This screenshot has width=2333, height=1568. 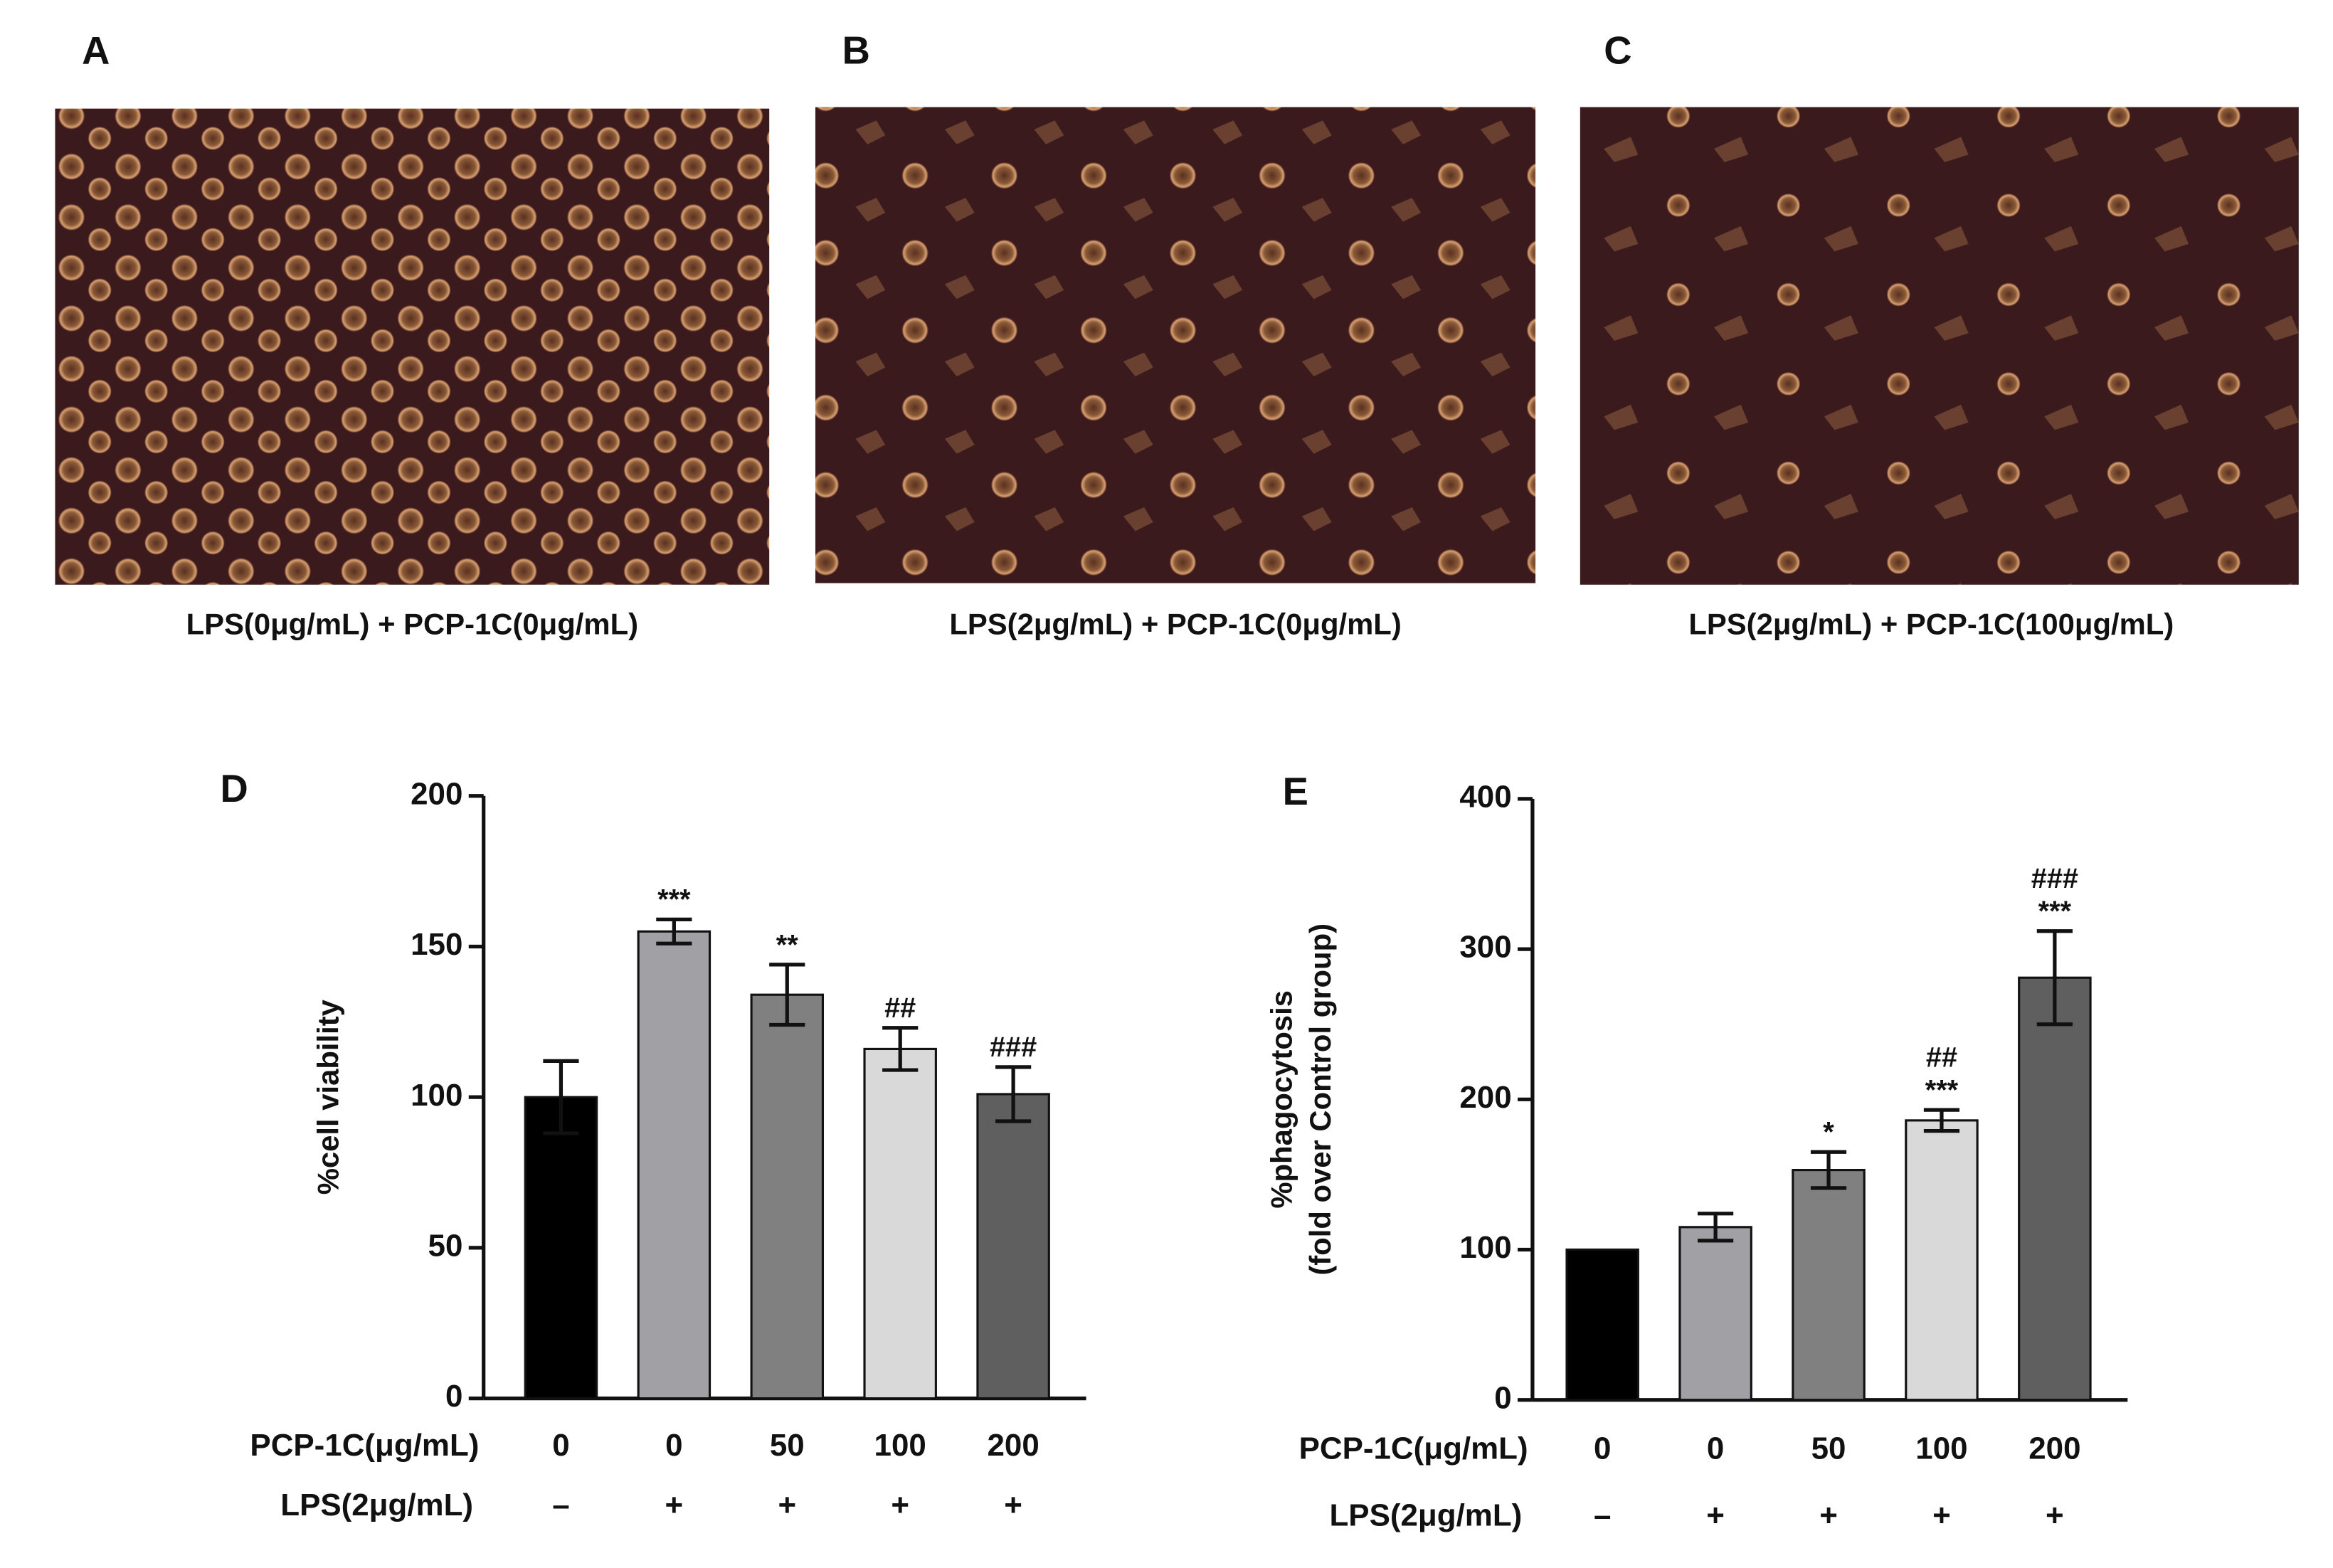 What do you see at coordinates (1295, 792) in the screenshot?
I see `panel-label: E` at bounding box center [1295, 792].